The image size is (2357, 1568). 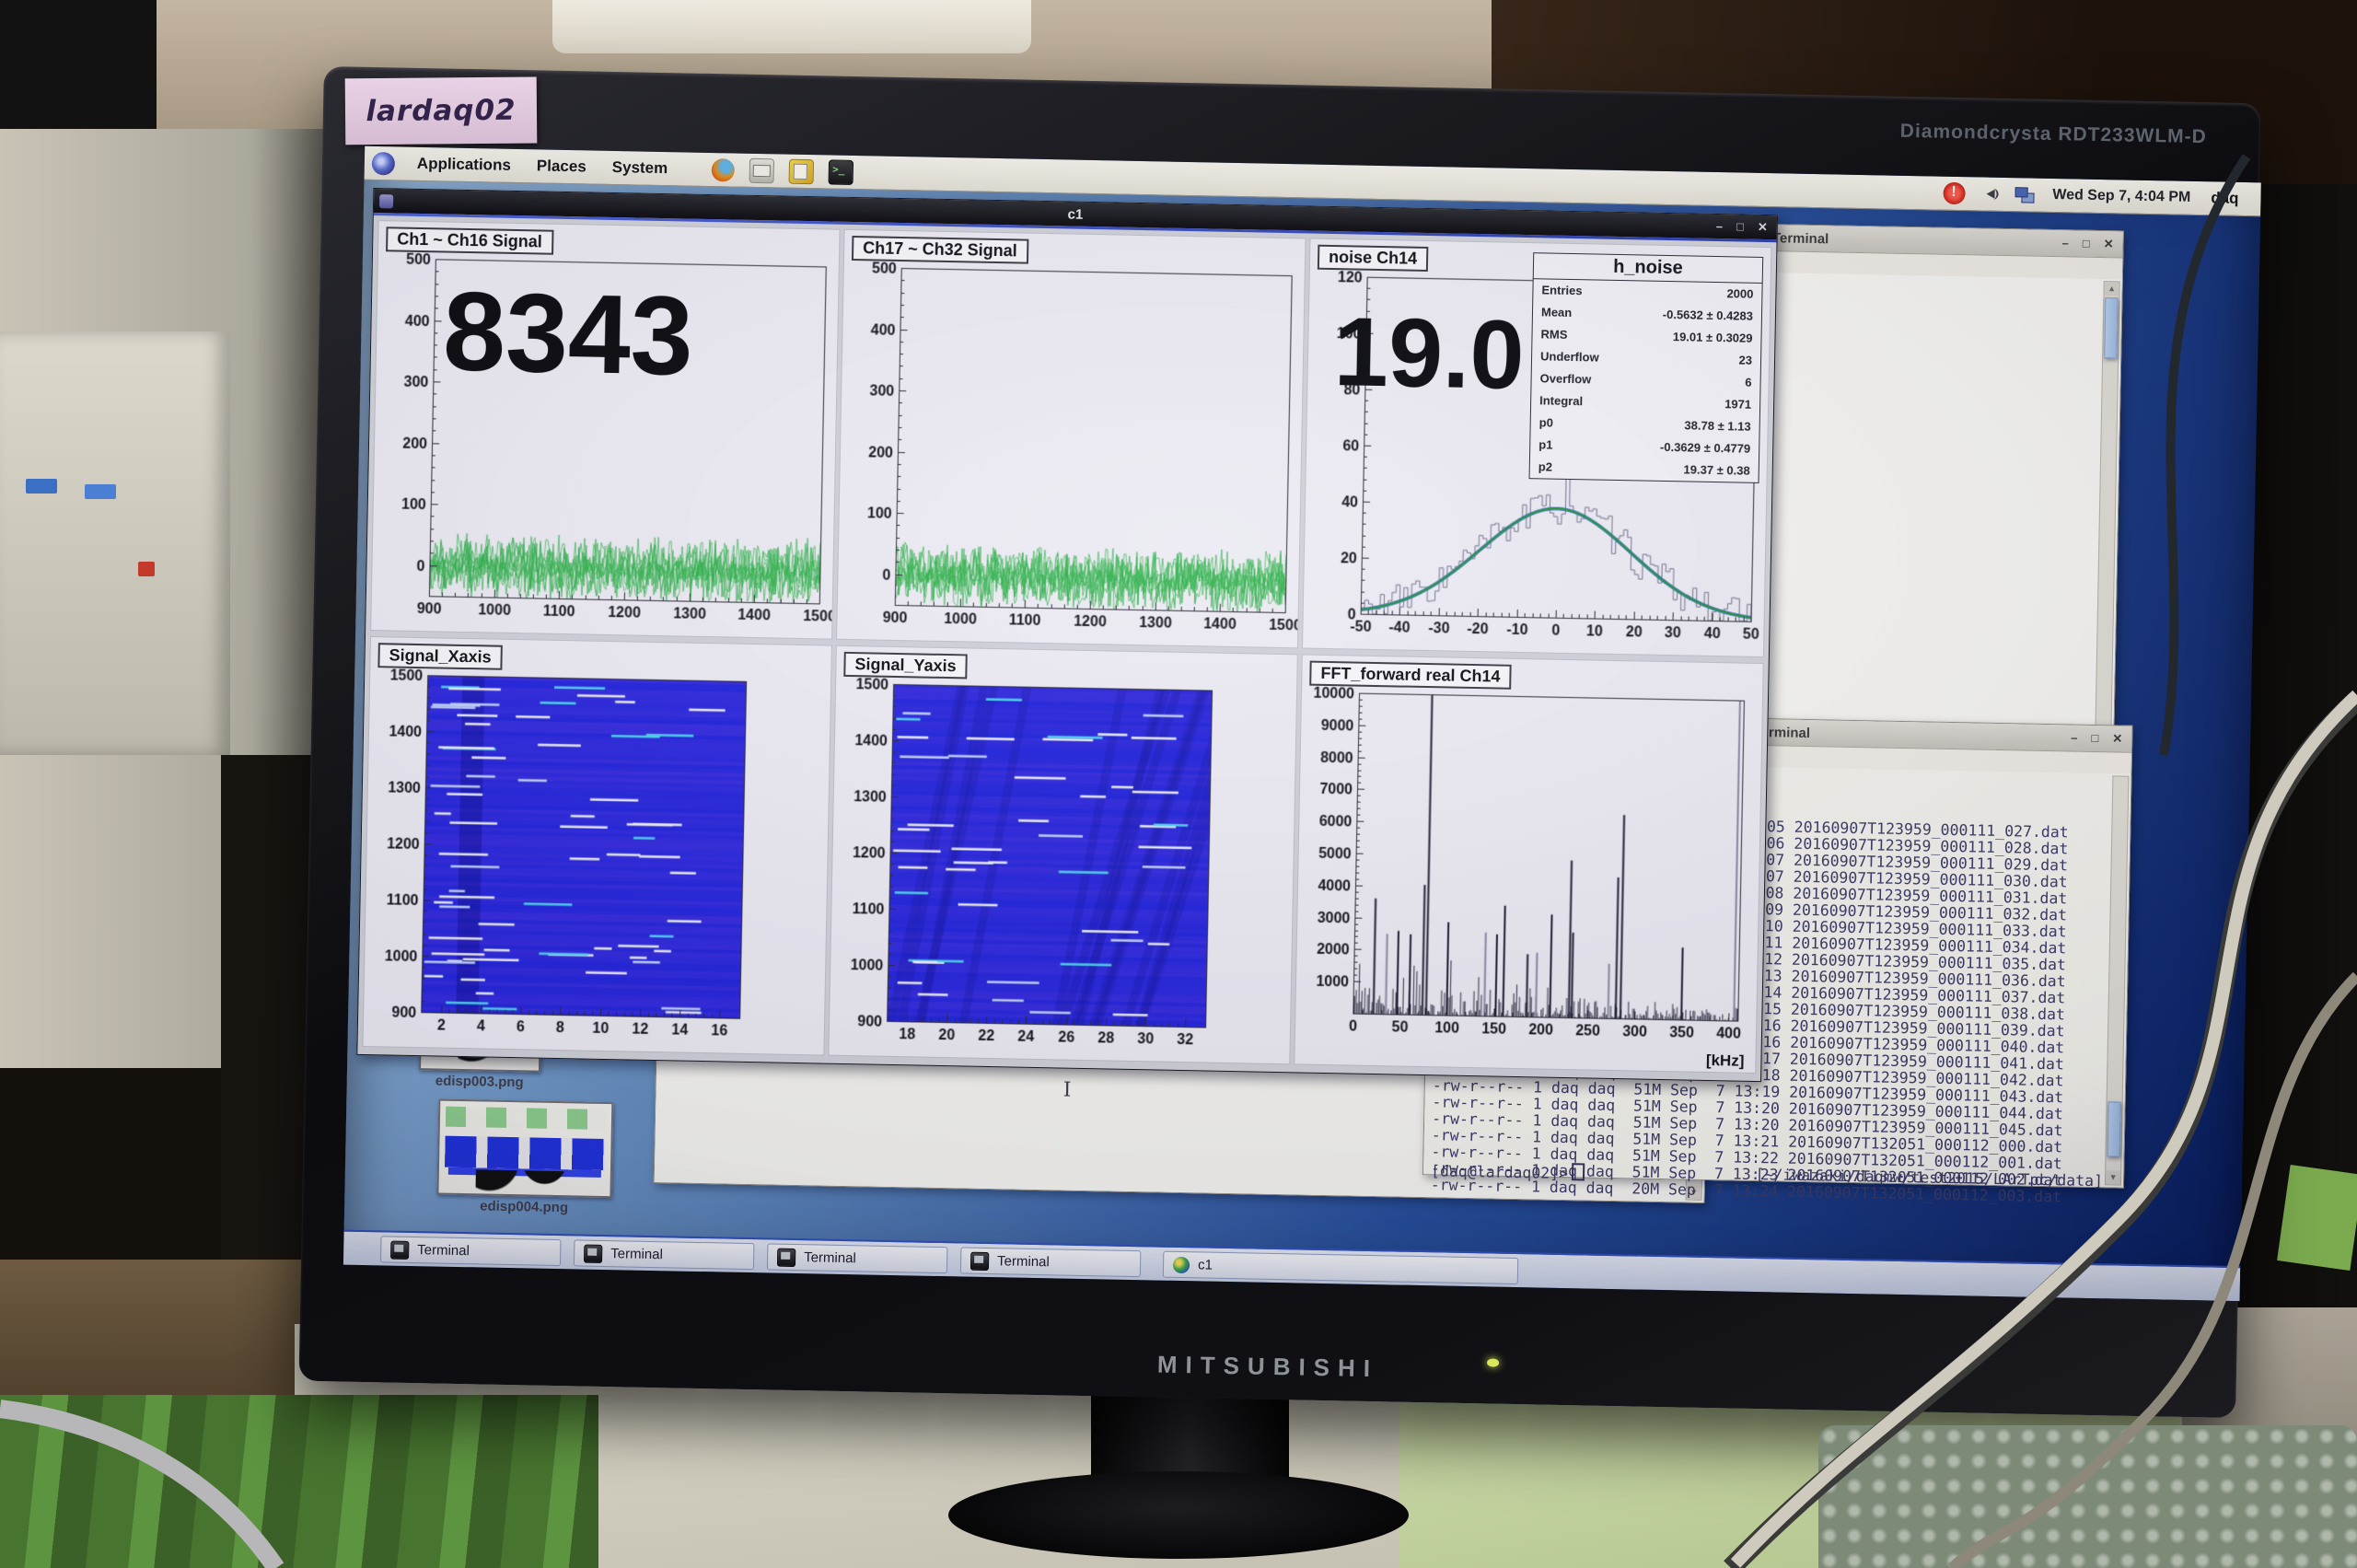 What do you see at coordinates (568, 333) in the screenshot?
I see `event-counter: 8343` at bounding box center [568, 333].